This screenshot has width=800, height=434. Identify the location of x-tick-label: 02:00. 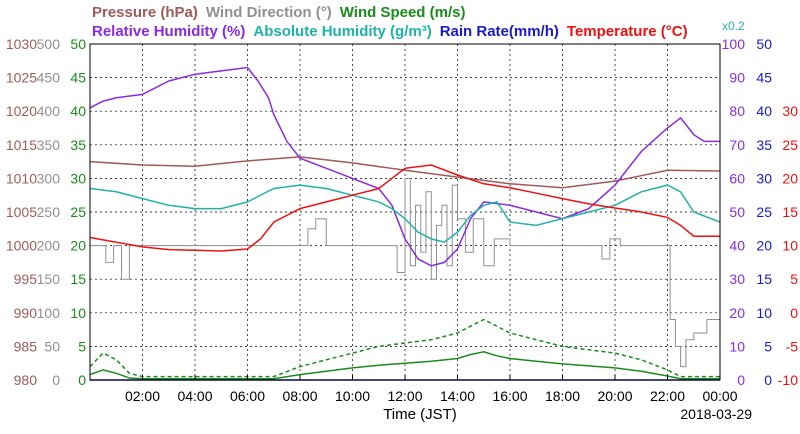
(142, 396).